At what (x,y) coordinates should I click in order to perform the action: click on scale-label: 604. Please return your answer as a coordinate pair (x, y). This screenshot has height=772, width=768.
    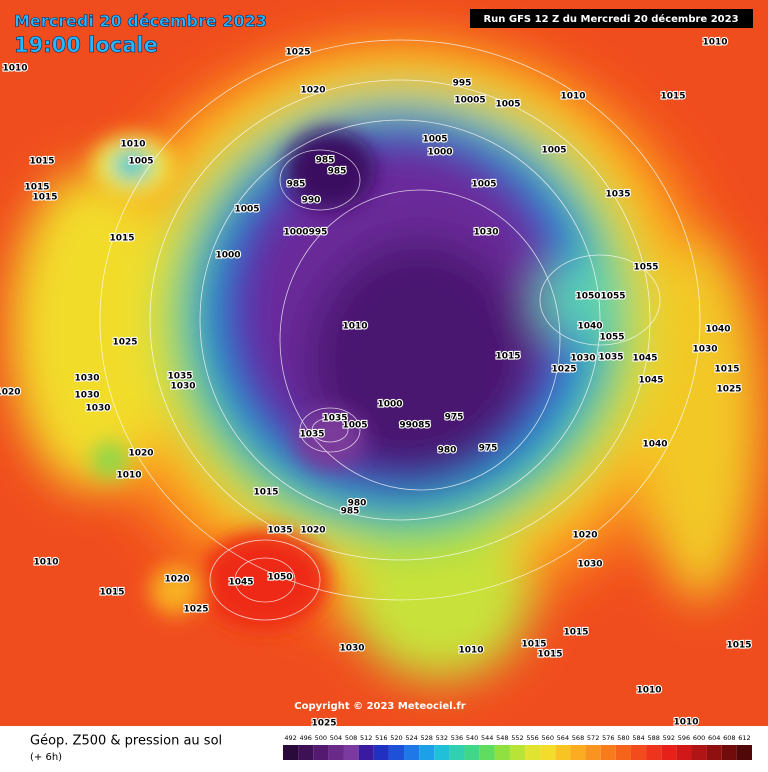
    Looking at the image, I should click on (714, 738).